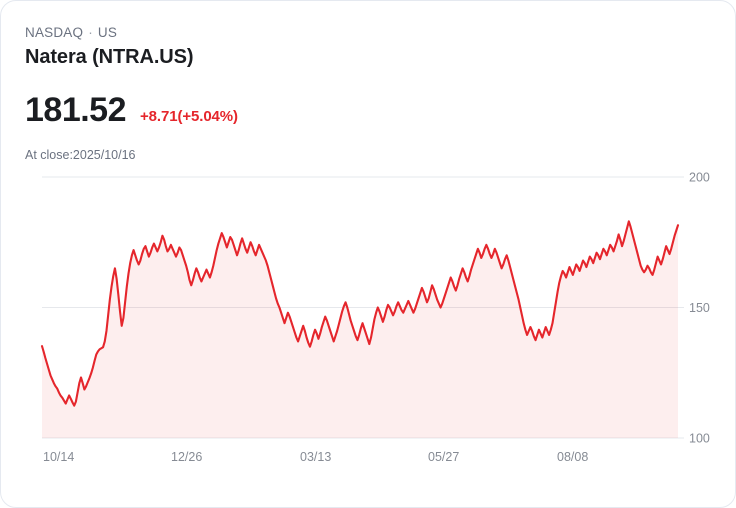  What do you see at coordinates (699, 178) in the screenshot?
I see `y-tick-label: 200` at bounding box center [699, 178].